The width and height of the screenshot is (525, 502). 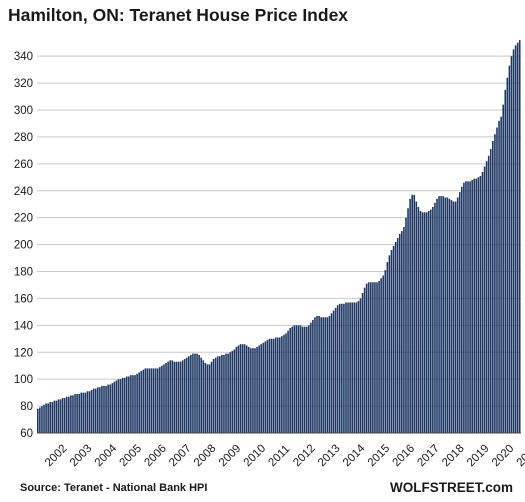 What do you see at coordinates (26, 407) in the screenshot?
I see `y-tick-label: 80` at bounding box center [26, 407].